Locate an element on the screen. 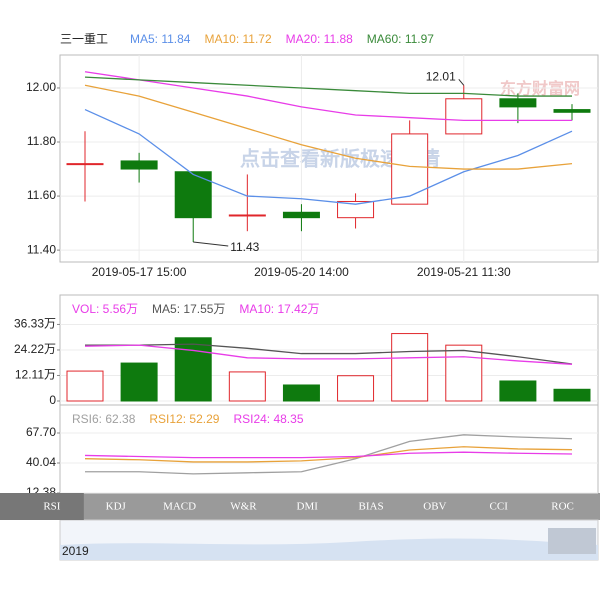 Image resolution: width=600 pixels, height=600 pixels. tab: KDJ is located at coordinates (116, 507).